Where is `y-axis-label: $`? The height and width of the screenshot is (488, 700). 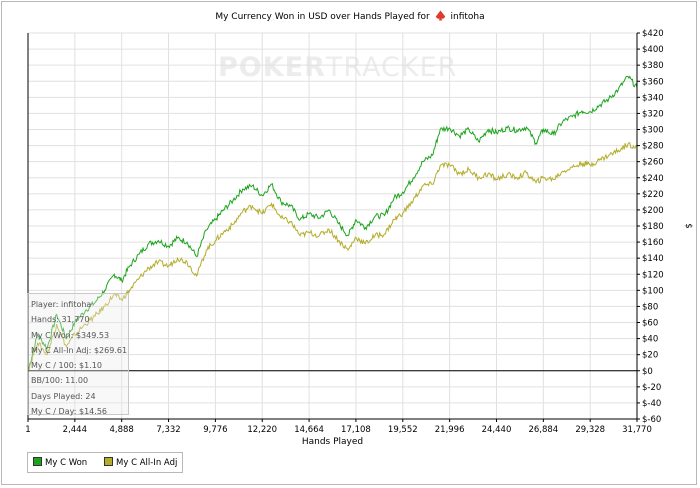
y-axis-label: $ is located at coordinates (688, 225).